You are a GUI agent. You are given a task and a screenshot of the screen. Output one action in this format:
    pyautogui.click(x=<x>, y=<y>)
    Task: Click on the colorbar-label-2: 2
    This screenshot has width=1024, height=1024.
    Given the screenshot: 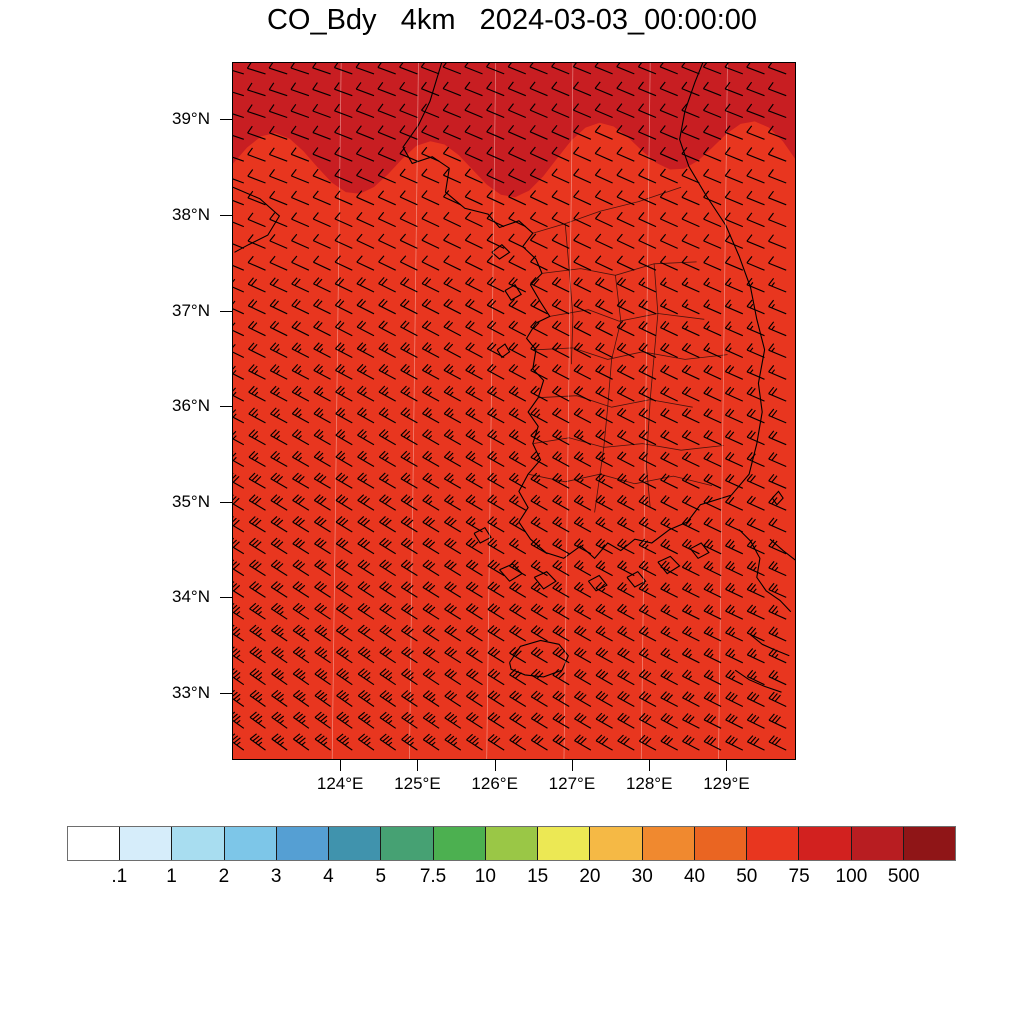 What is the action you would take?
    pyautogui.click(x=224, y=876)
    